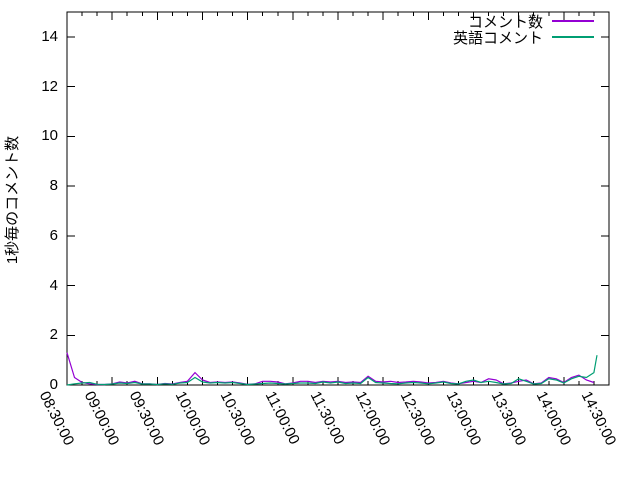  I want to click on y-tick-label: 2, so click(53, 335).